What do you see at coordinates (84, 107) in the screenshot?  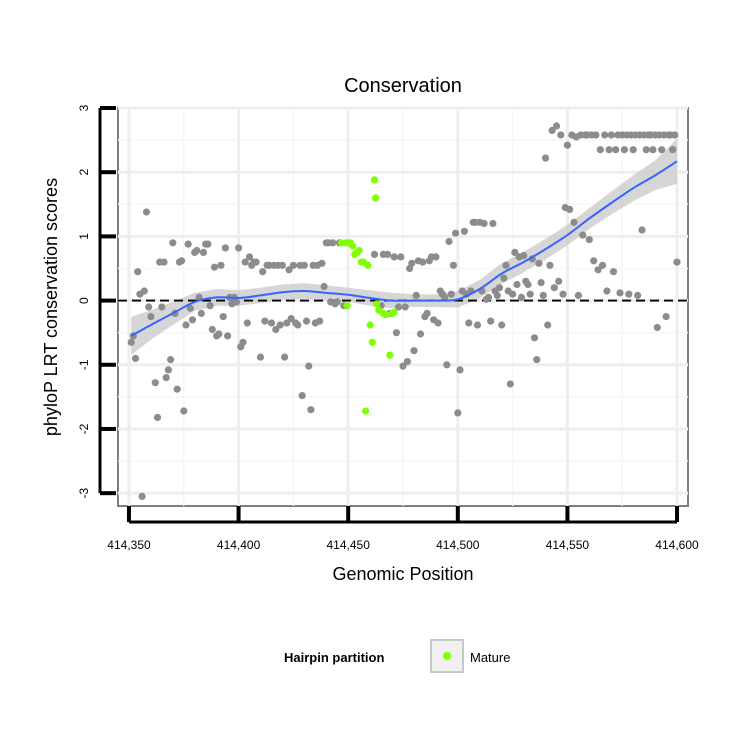 I see `y-tick-label: 3` at bounding box center [84, 107].